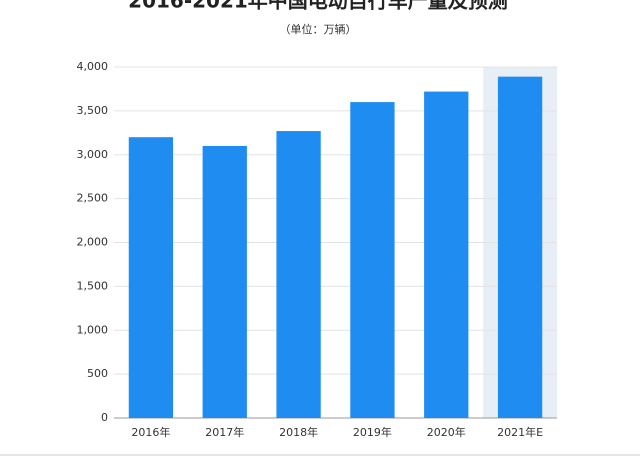 The height and width of the screenshot is (466, 640). Describe the element at coordinates (150, 432) in the screenshot. I see `x-tick-label: 2016年` at that location.